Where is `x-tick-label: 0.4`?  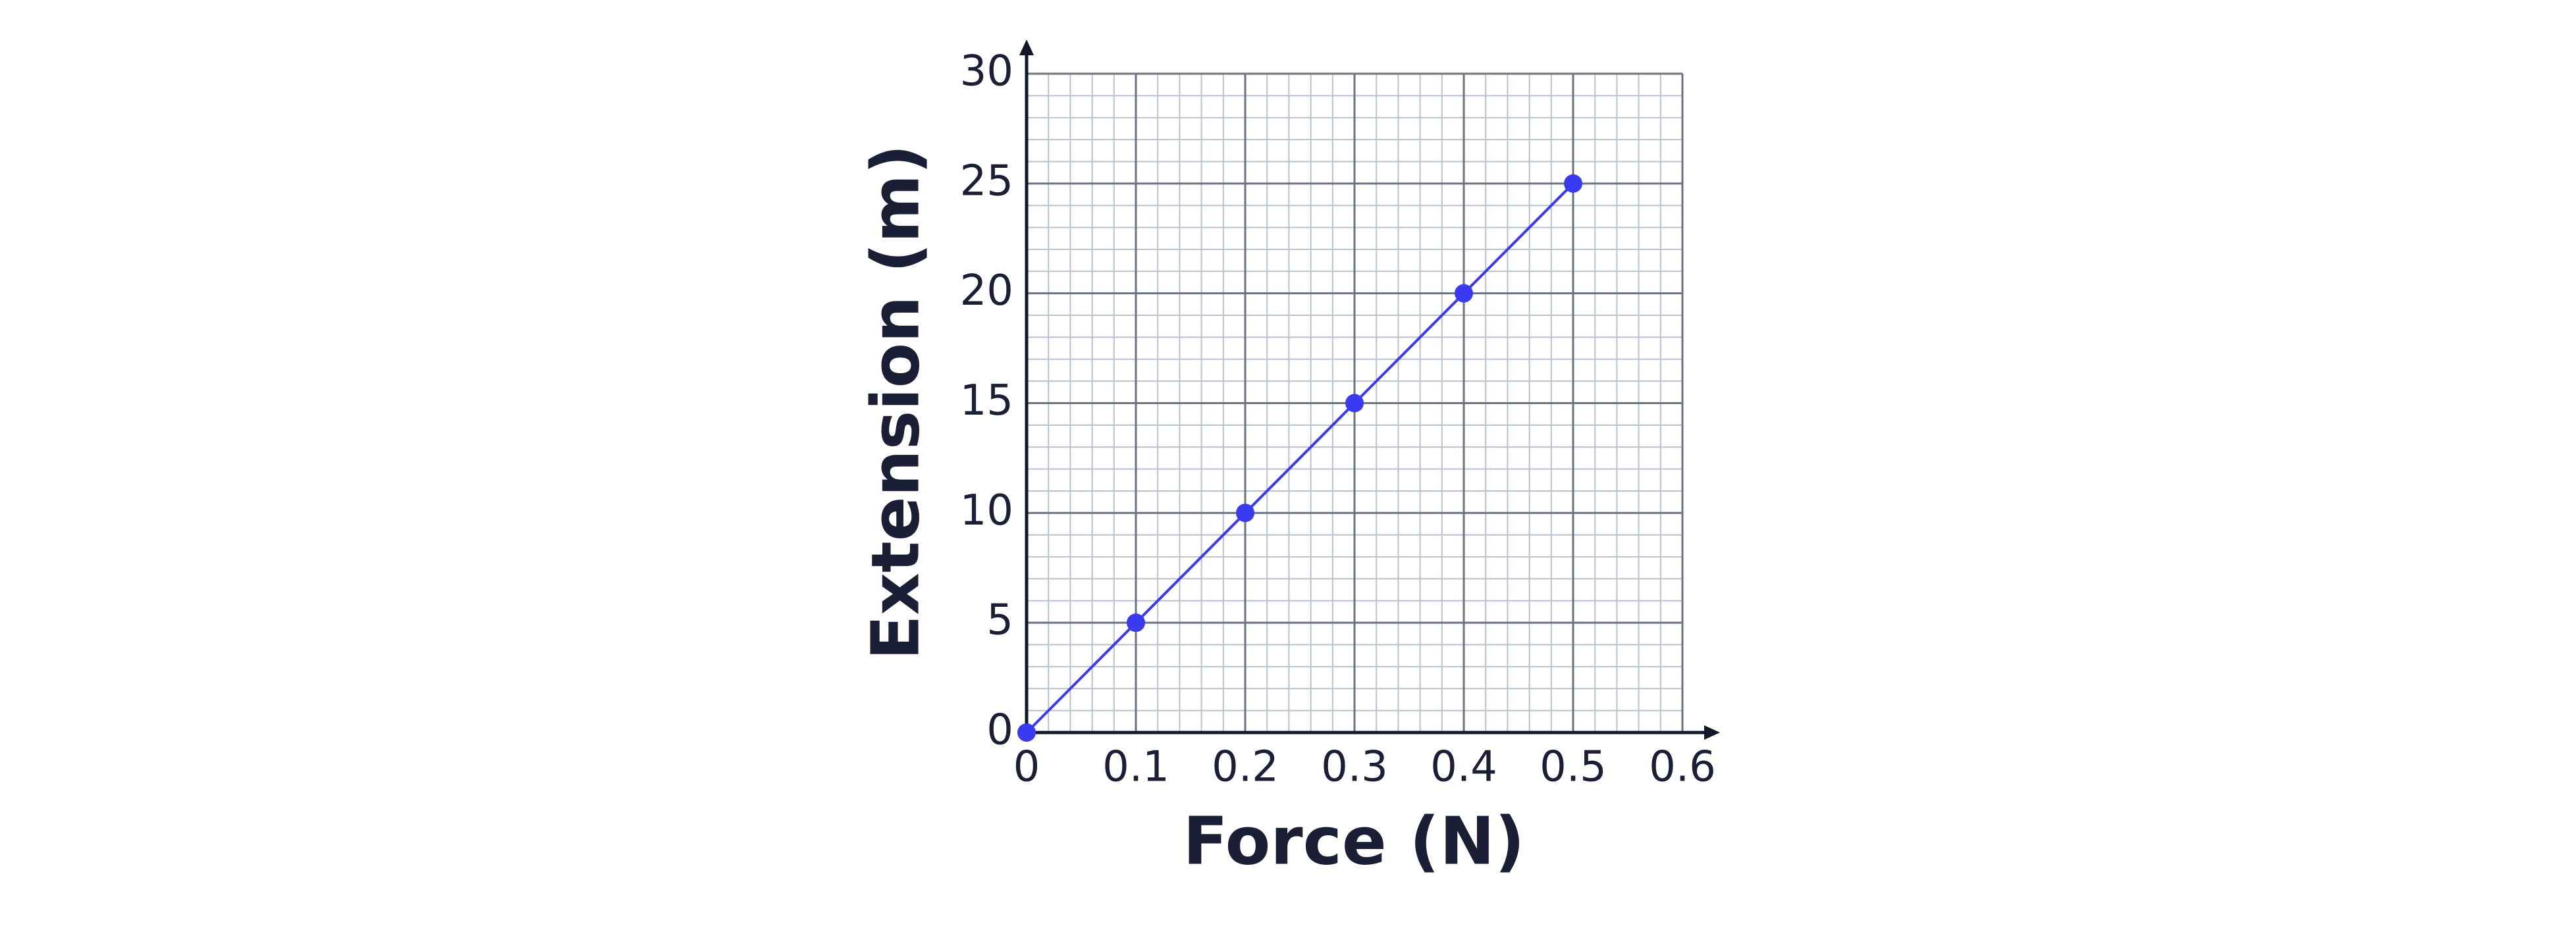 x-tick-label: 0.4 is located at coordinates (1463, 767).